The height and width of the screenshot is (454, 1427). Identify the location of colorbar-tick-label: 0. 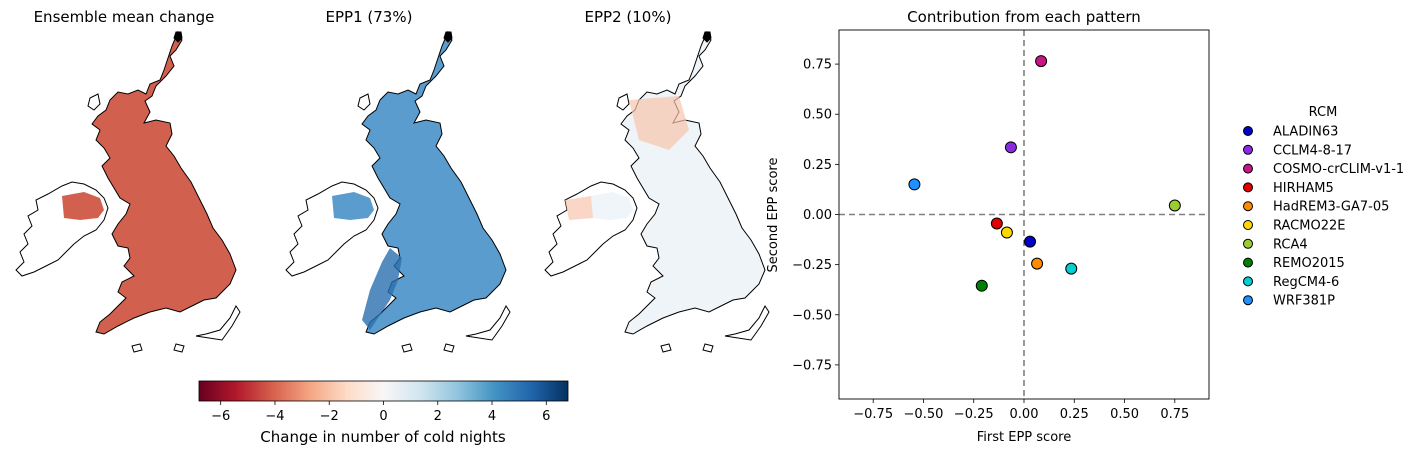
(383, 416).